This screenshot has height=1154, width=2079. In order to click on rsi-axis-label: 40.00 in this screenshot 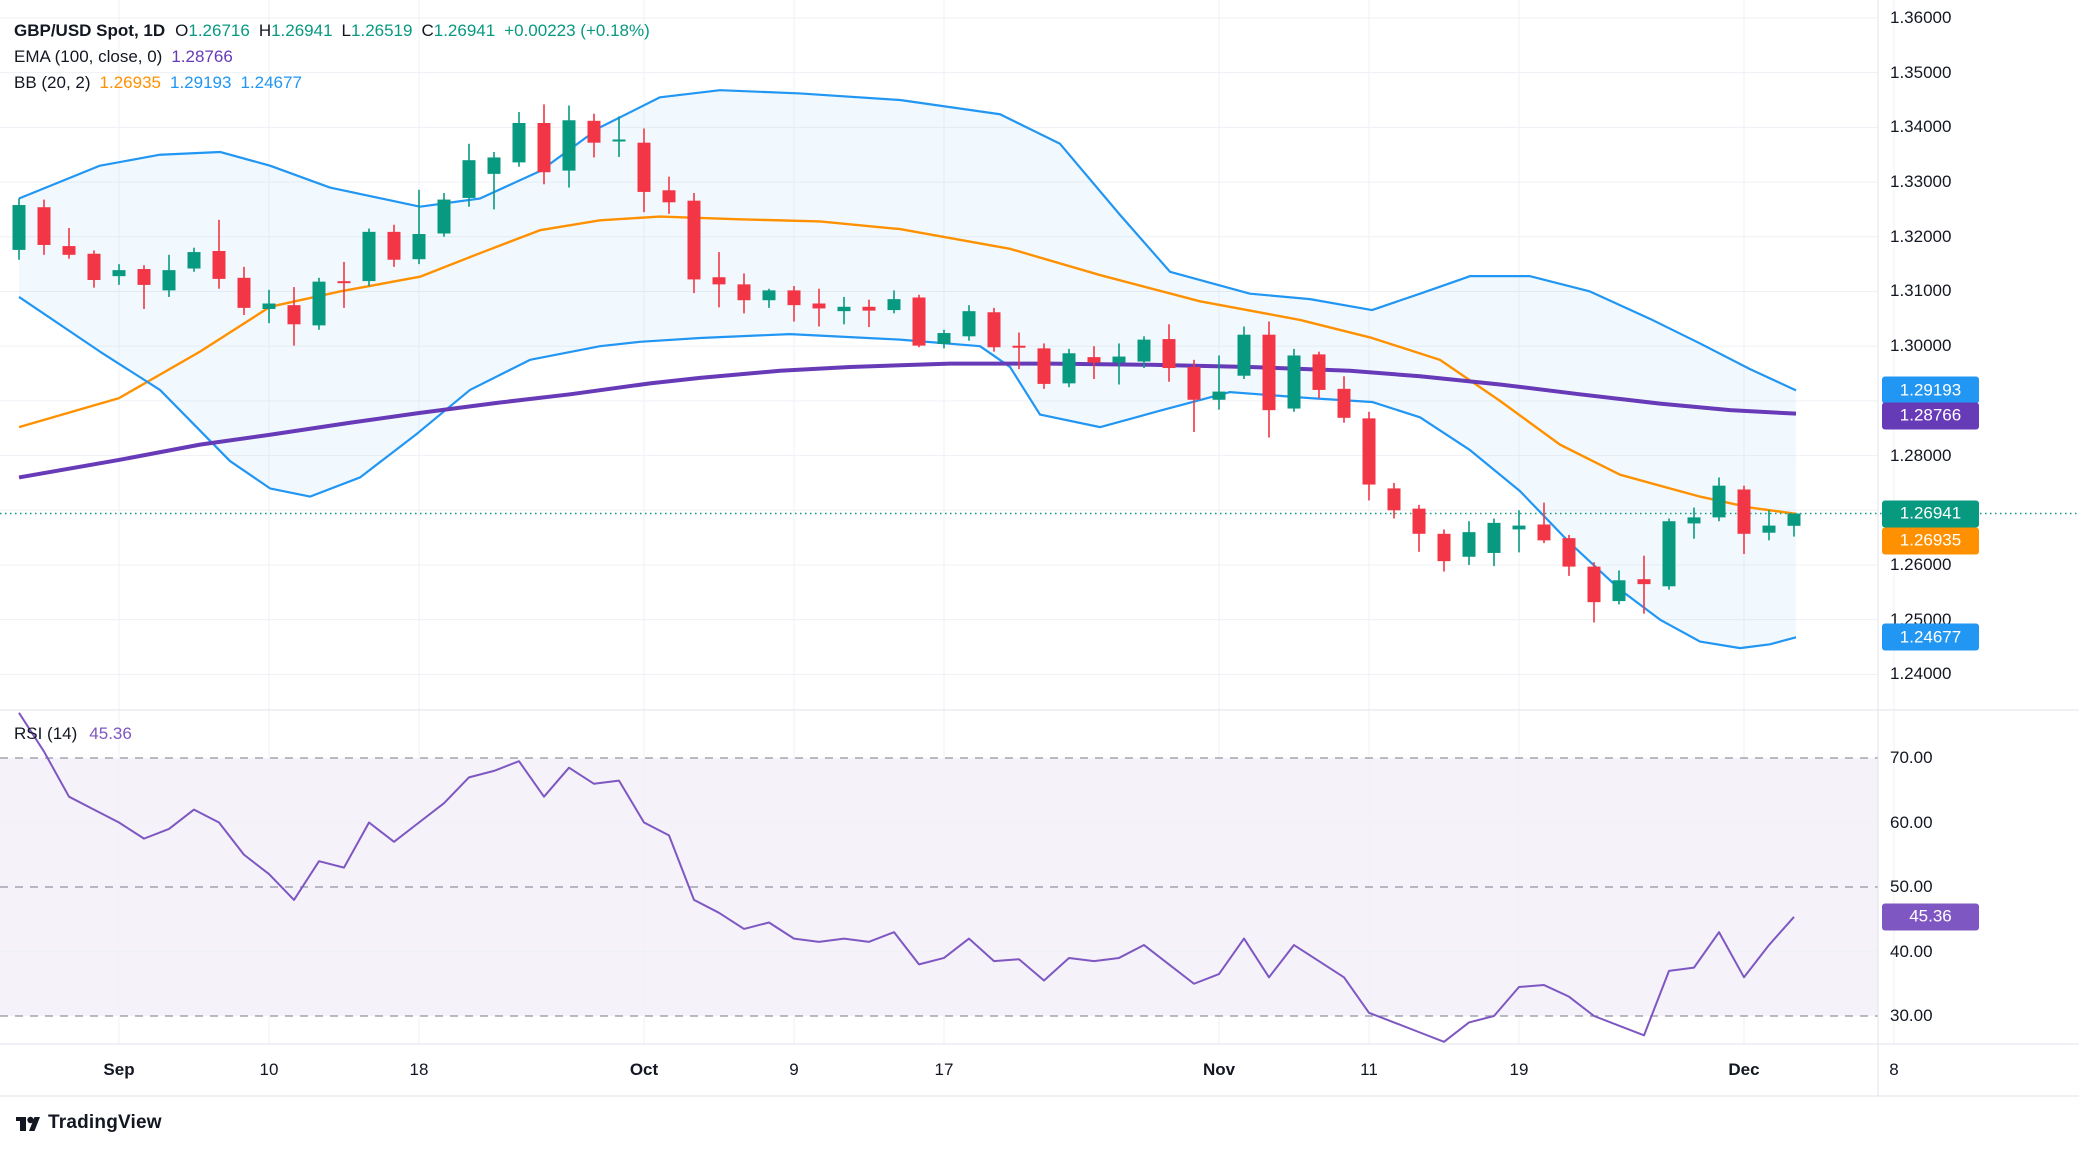, I will do `click(1911, 951)`.